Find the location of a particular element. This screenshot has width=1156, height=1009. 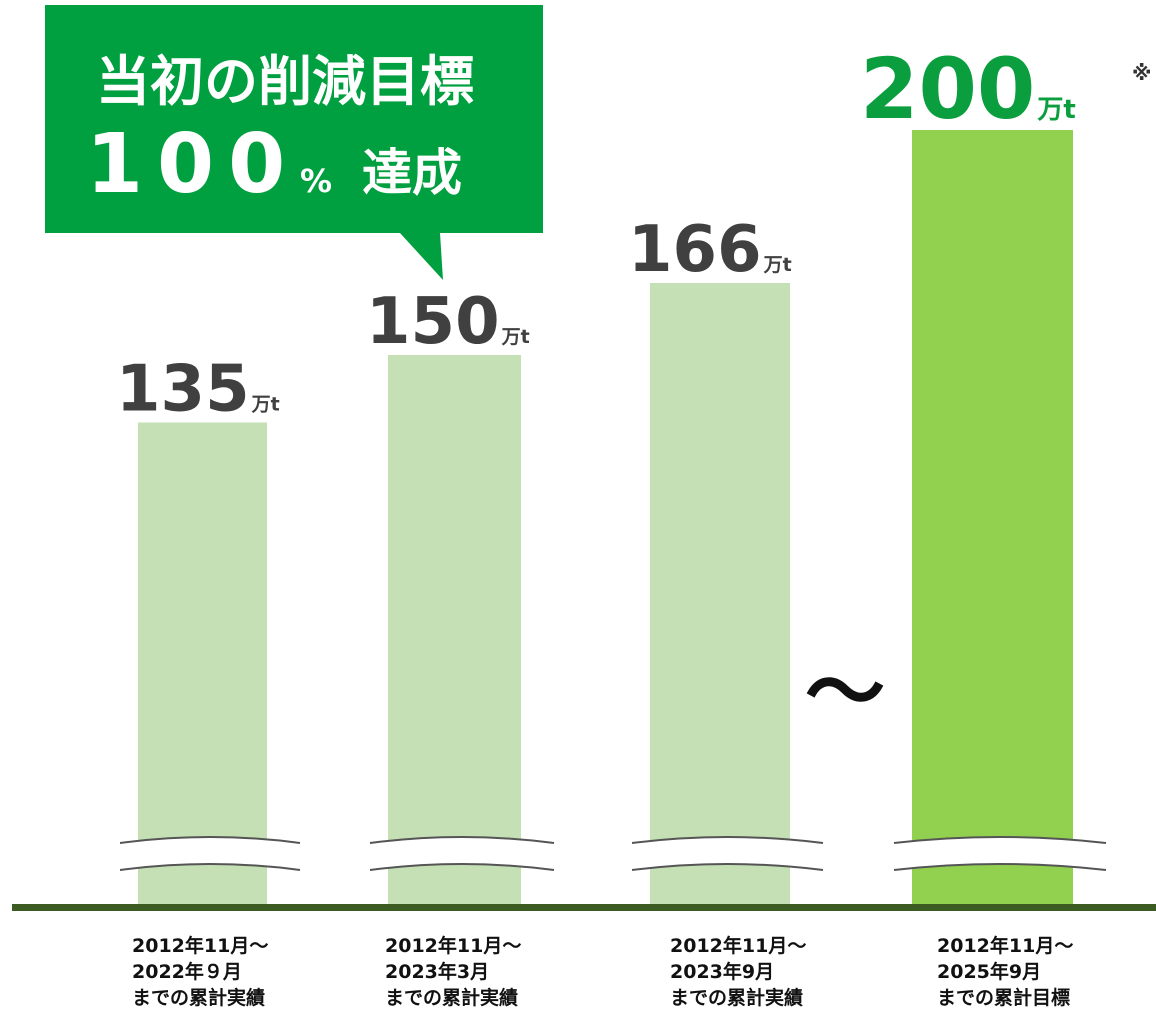

value-label: 135 万t is located at coordinates (198, 390).